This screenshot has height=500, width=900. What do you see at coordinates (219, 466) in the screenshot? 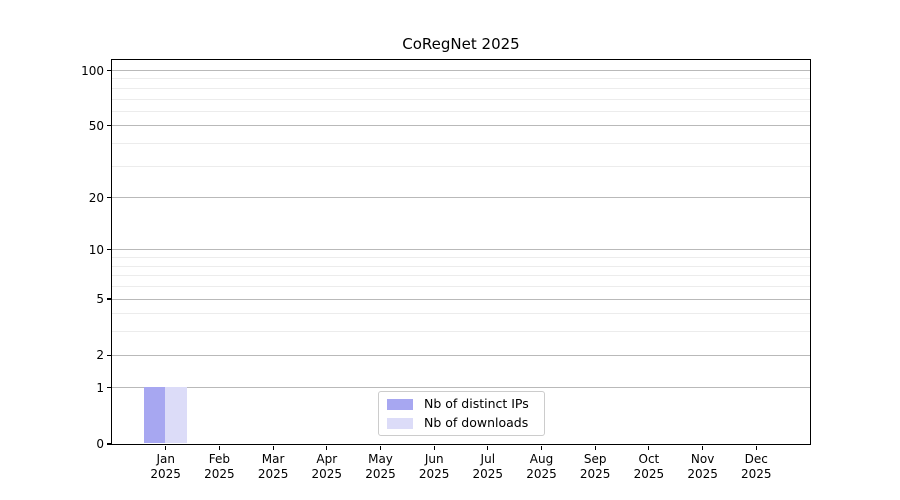
I see `x-tick-label-feb: Feb 2025` at bounding box center [219, 466].